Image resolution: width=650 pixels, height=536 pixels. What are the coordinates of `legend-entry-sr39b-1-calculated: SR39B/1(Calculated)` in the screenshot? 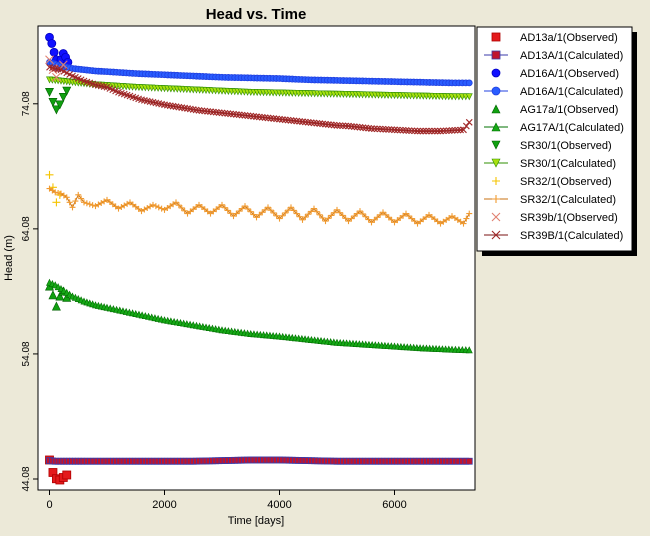 It's located at (553, 236).